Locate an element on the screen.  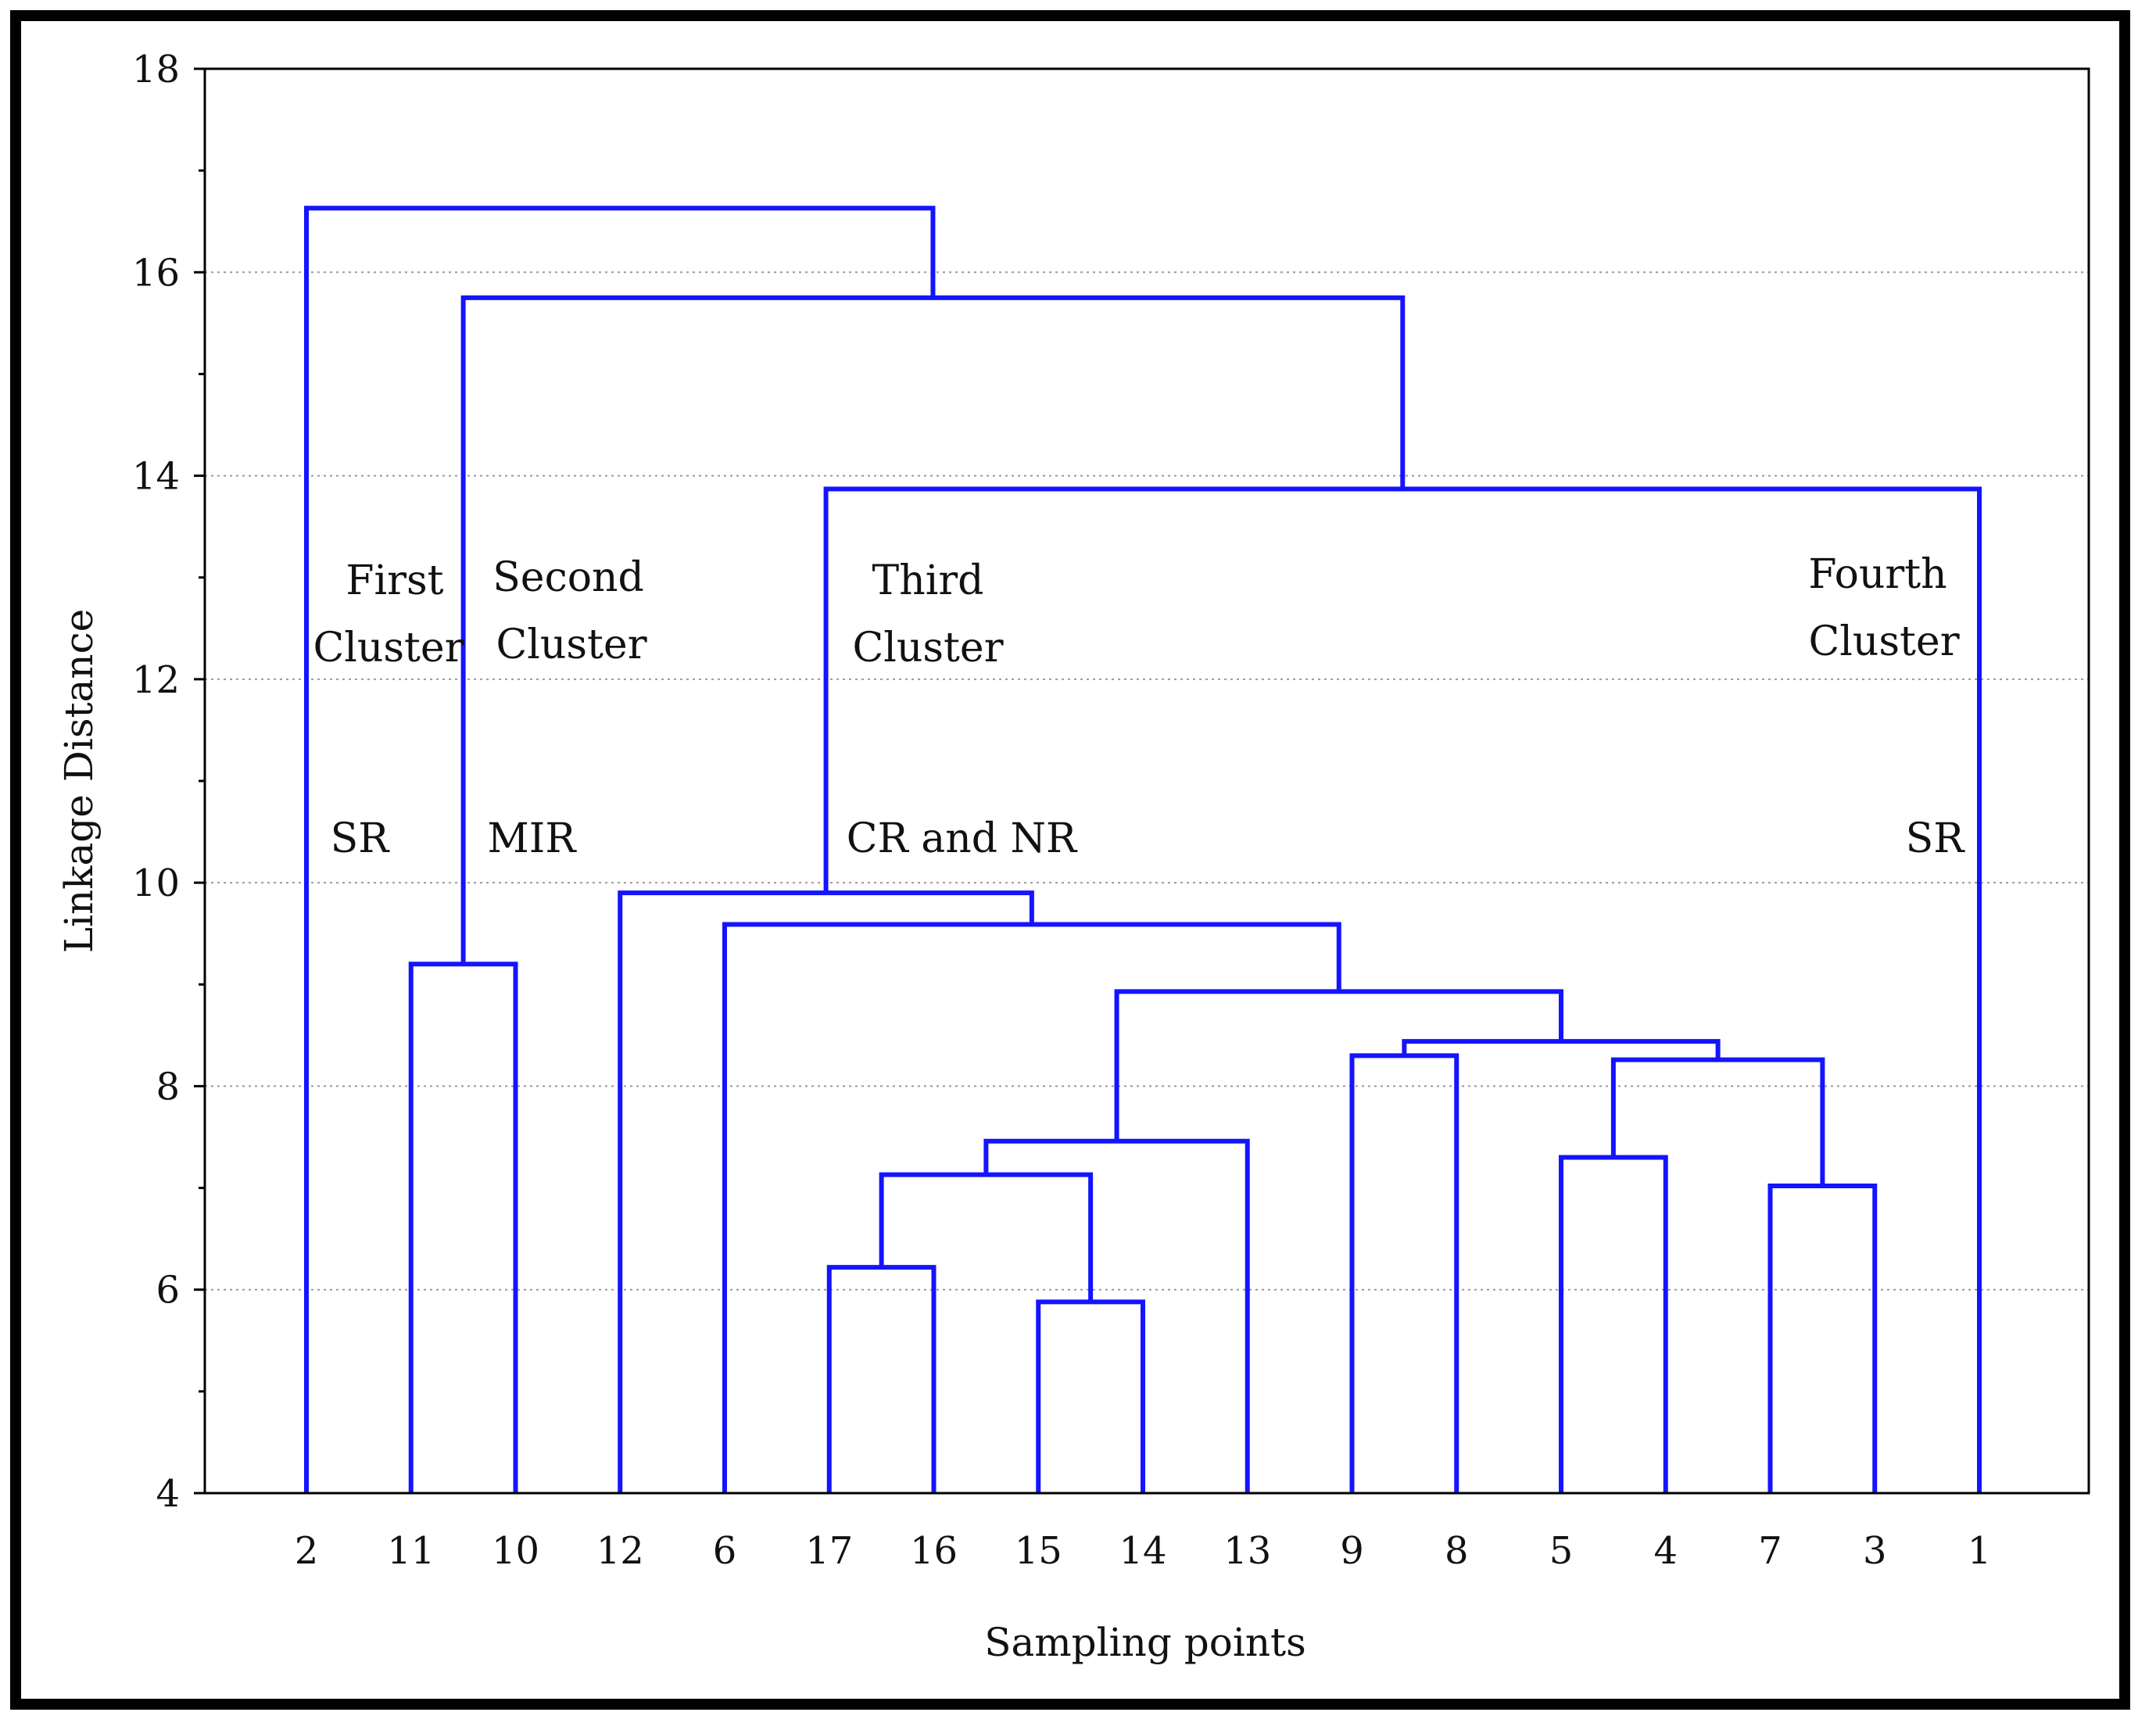
annotation-fourth-2: Cluster is located at coordinates (1884, 641).